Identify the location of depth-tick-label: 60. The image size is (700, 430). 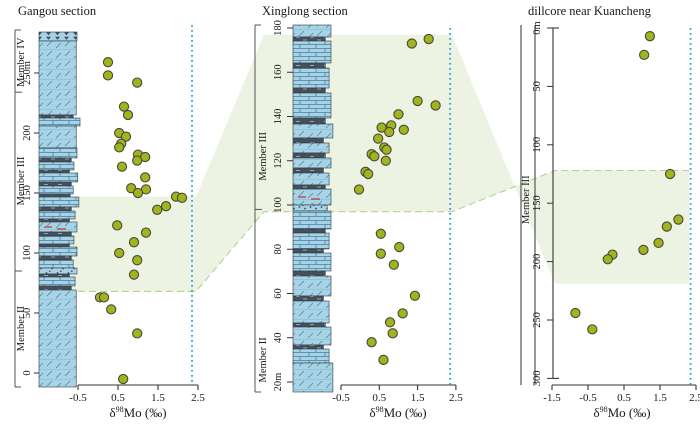
(278, 293).